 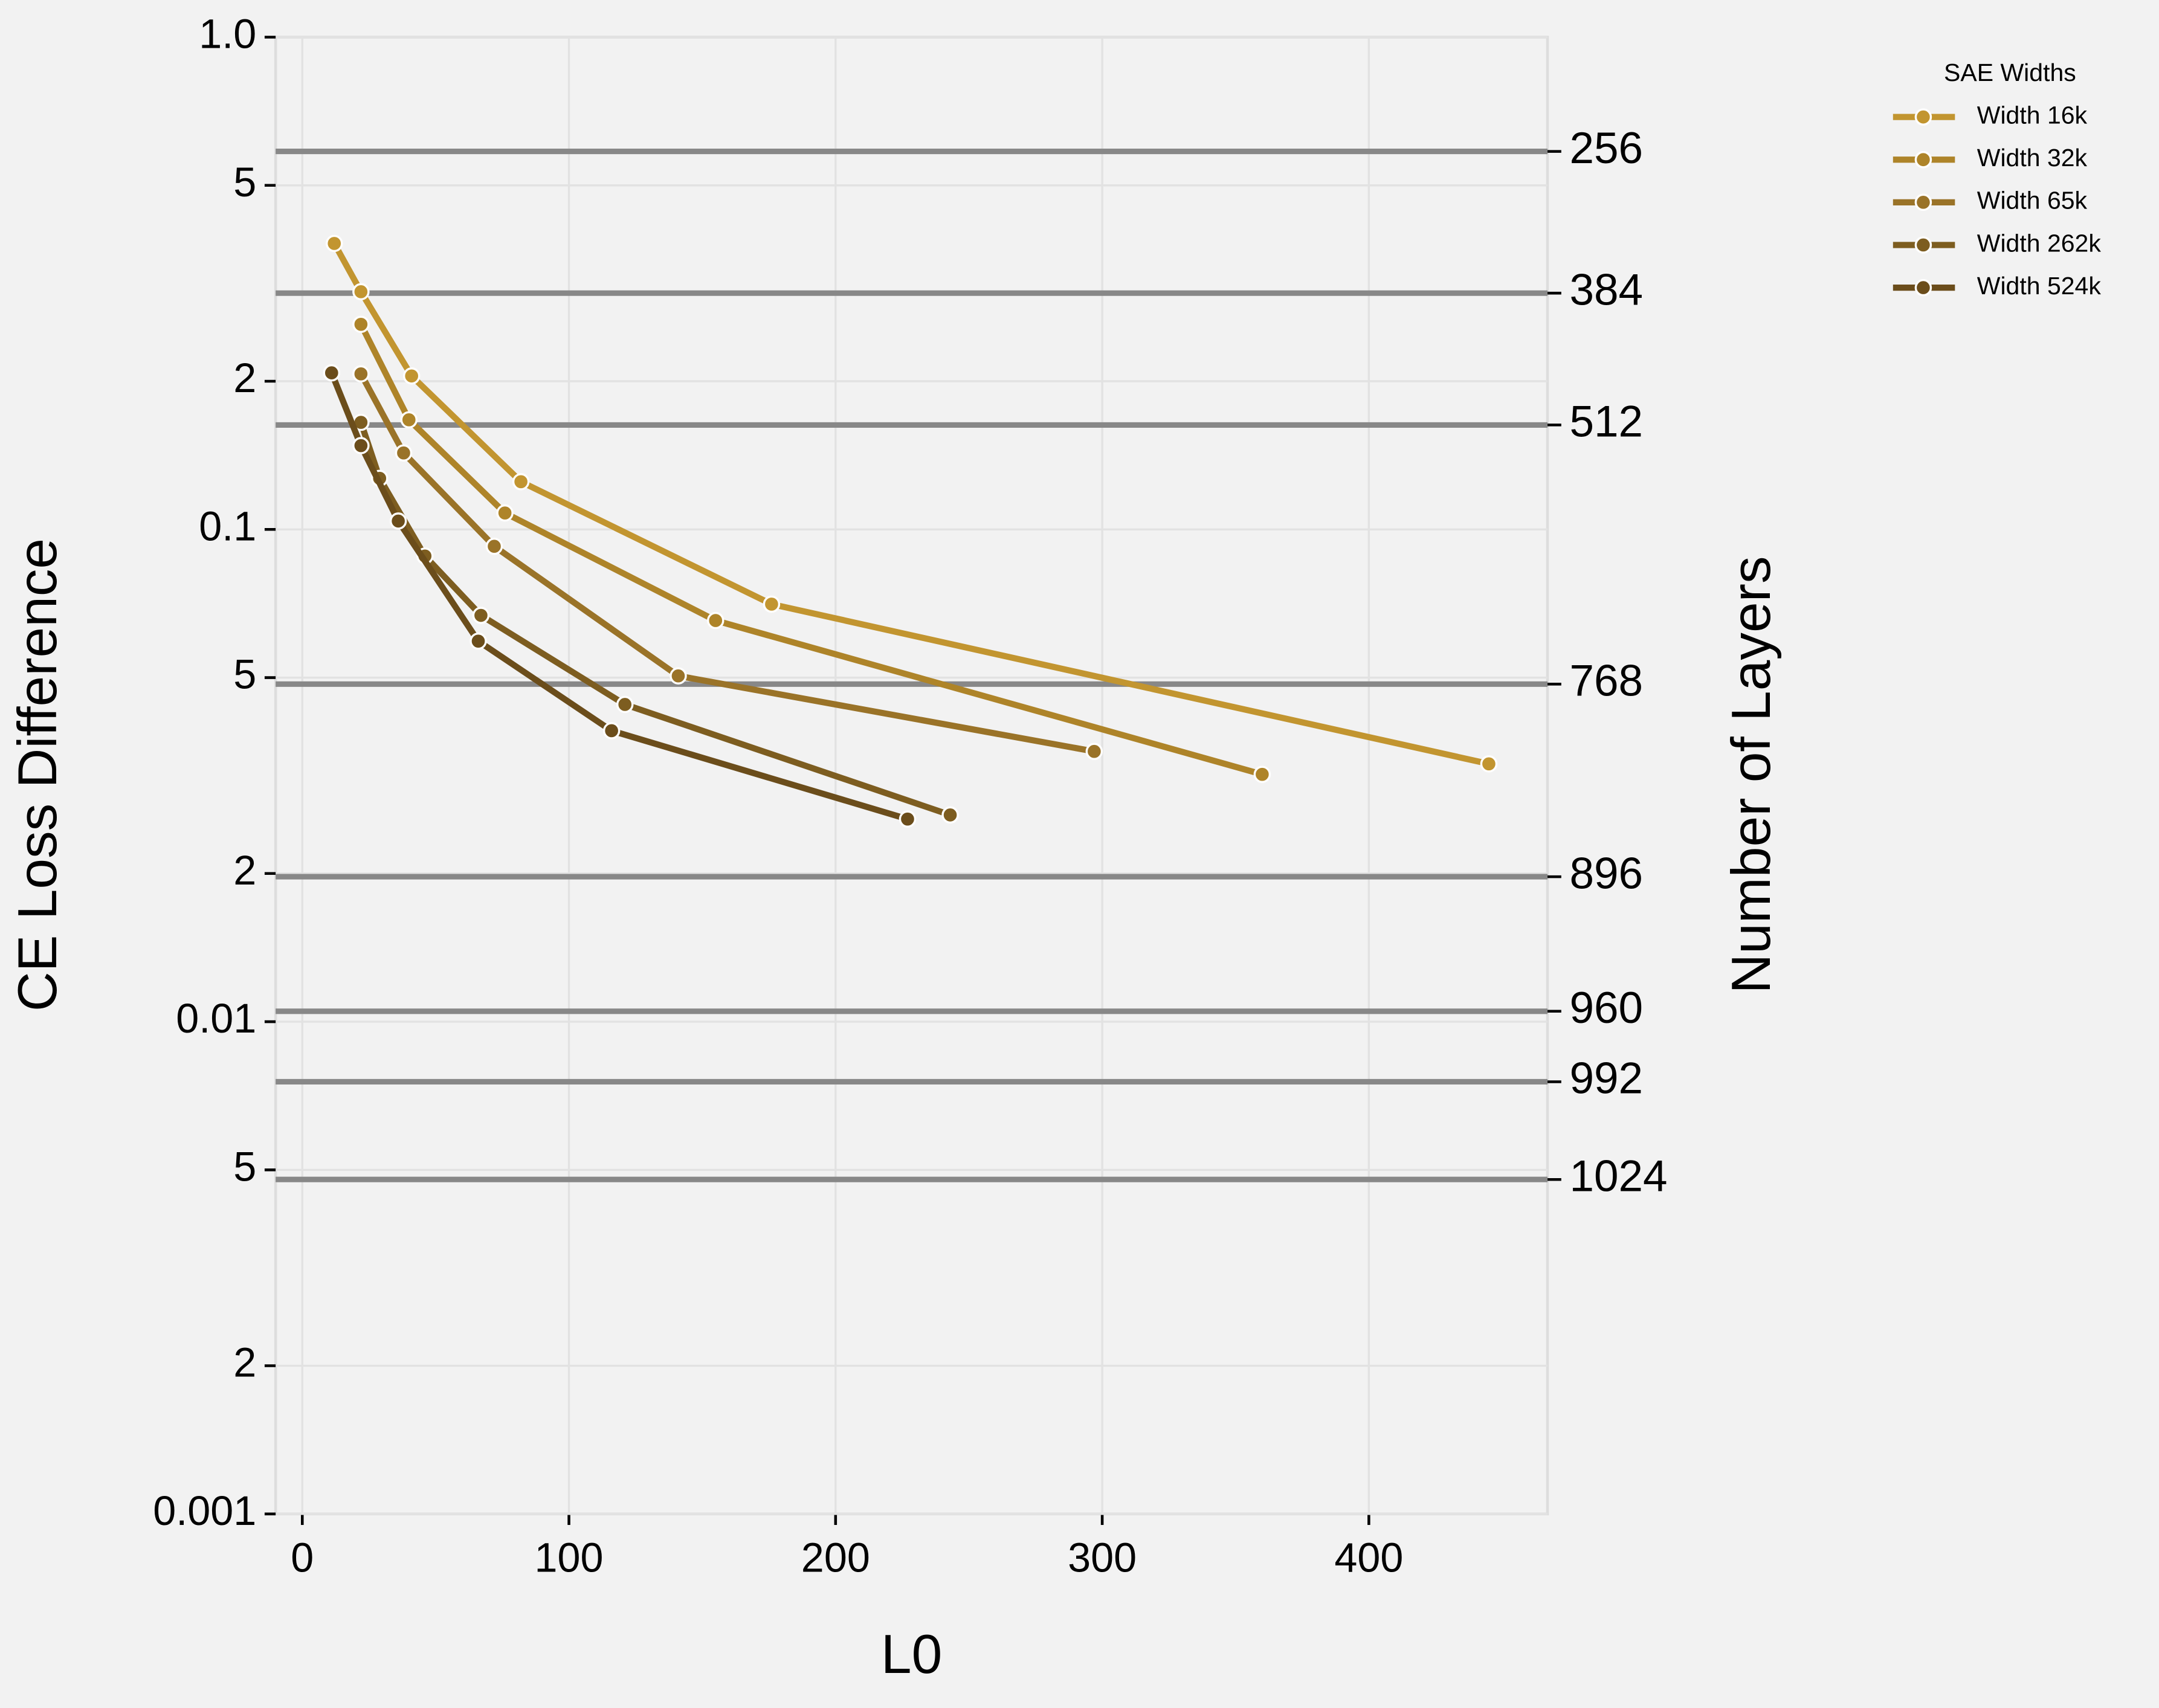 What do you see at coordinates (1606, 148) in the screenshot?
I see `y2-tick-label: 256` at bounding box center [1606, 148].